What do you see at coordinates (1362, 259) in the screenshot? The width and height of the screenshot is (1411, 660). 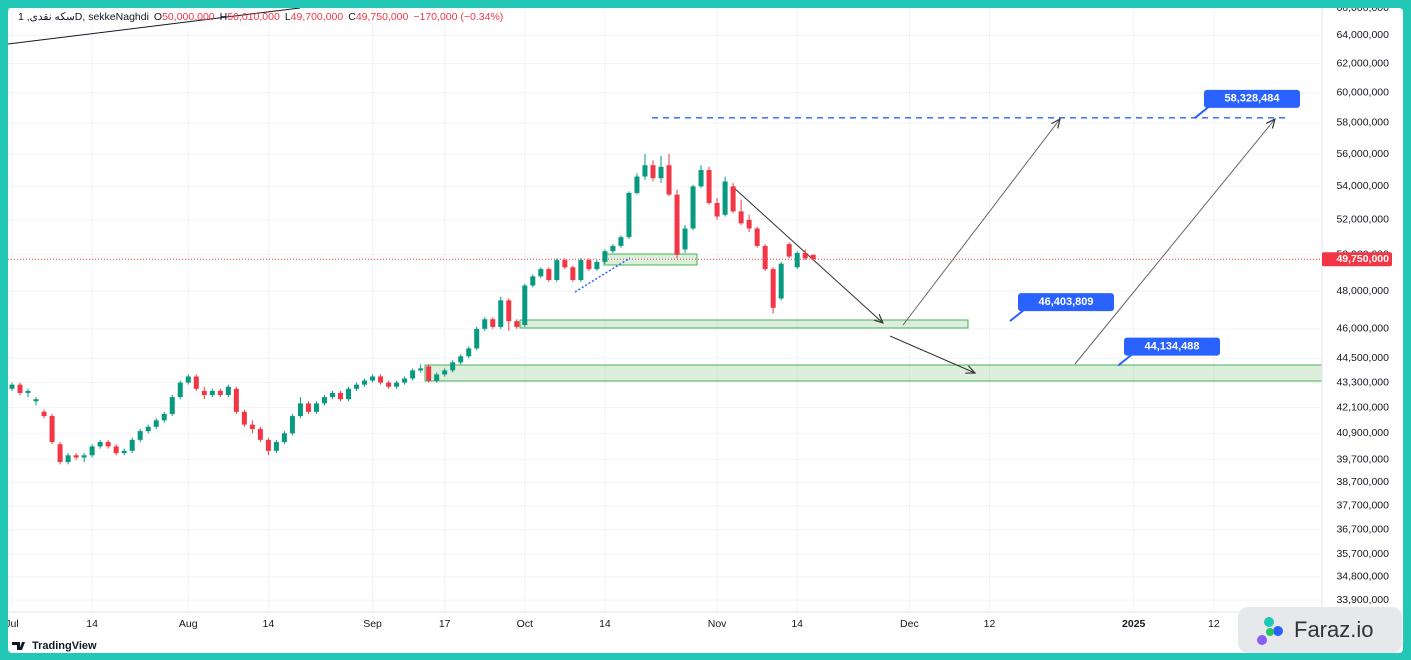 I see `last-price-label: 49,750,000` at bounding box center [1362, 259].